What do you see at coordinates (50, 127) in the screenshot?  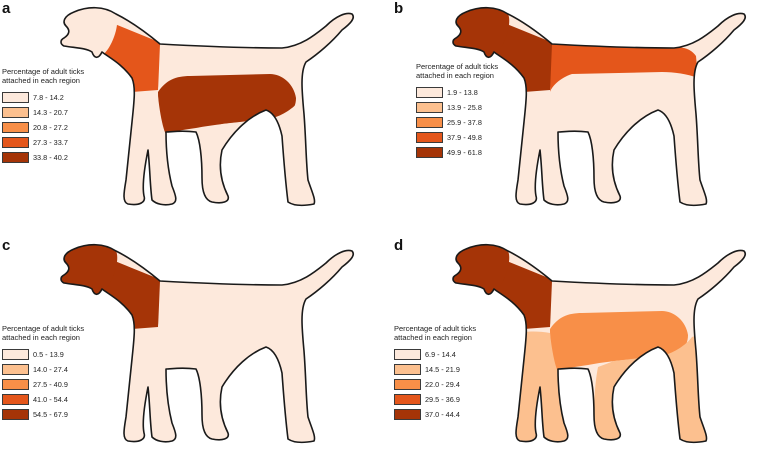 I see `legend-range: 20.8 - 27.2` at bounding box center [50, 127].